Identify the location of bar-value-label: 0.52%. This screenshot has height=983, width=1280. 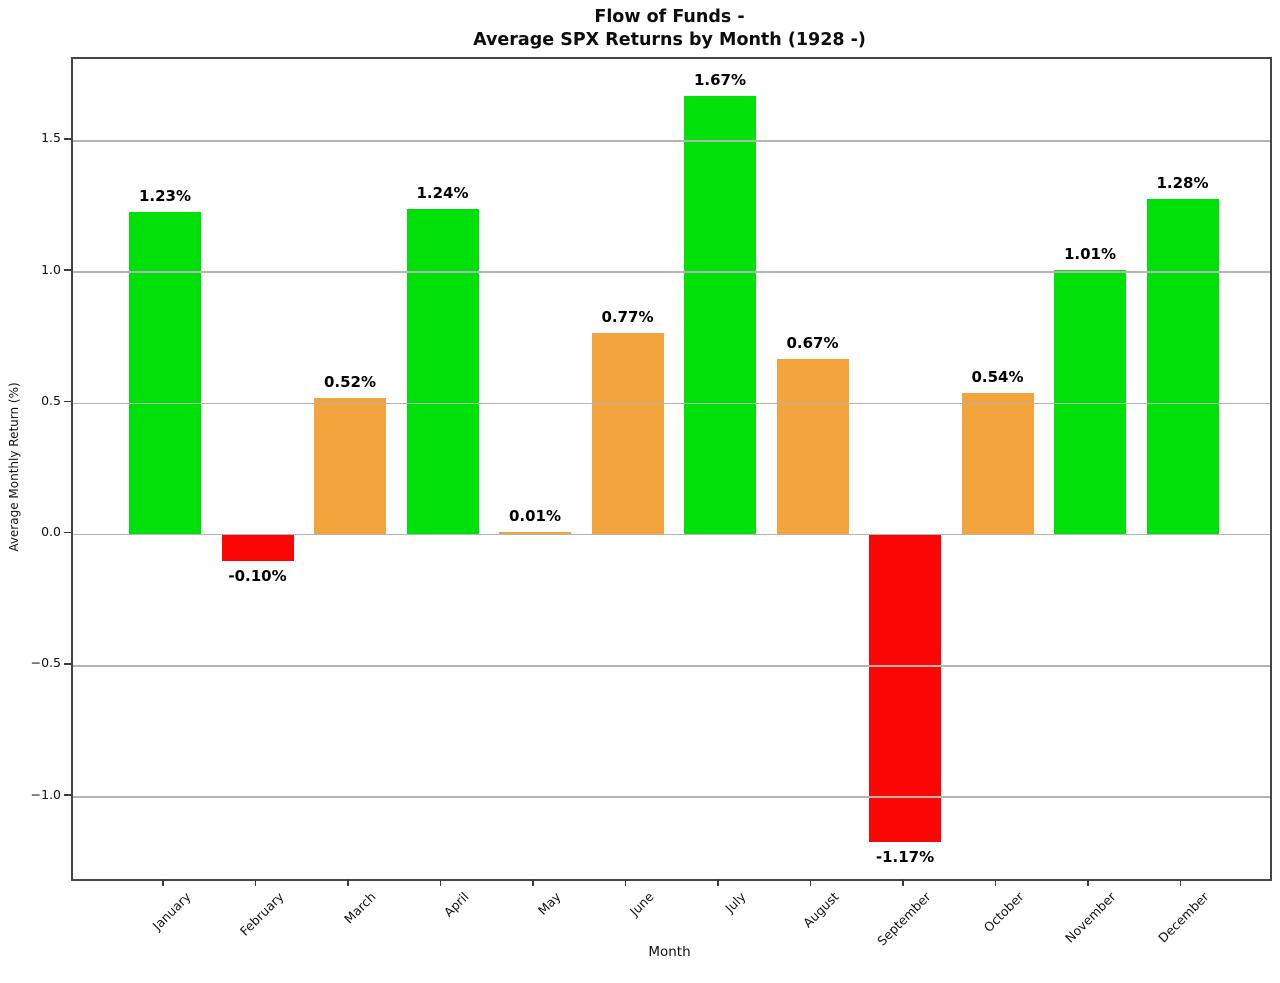
(350, 382).